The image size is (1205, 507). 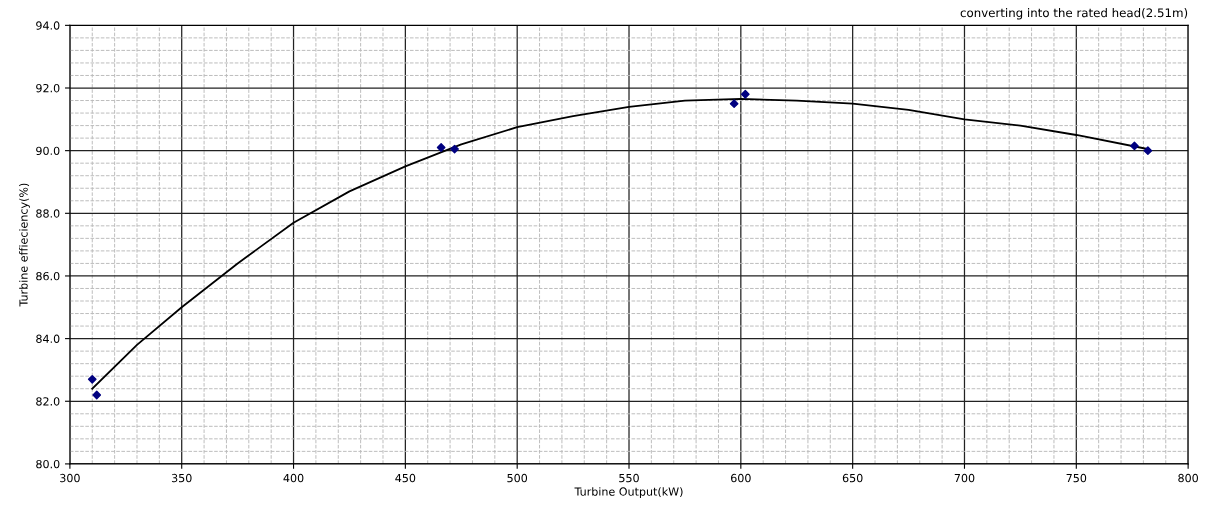 I want to click on x-tick-label: 650, so click(x=852, y=478).